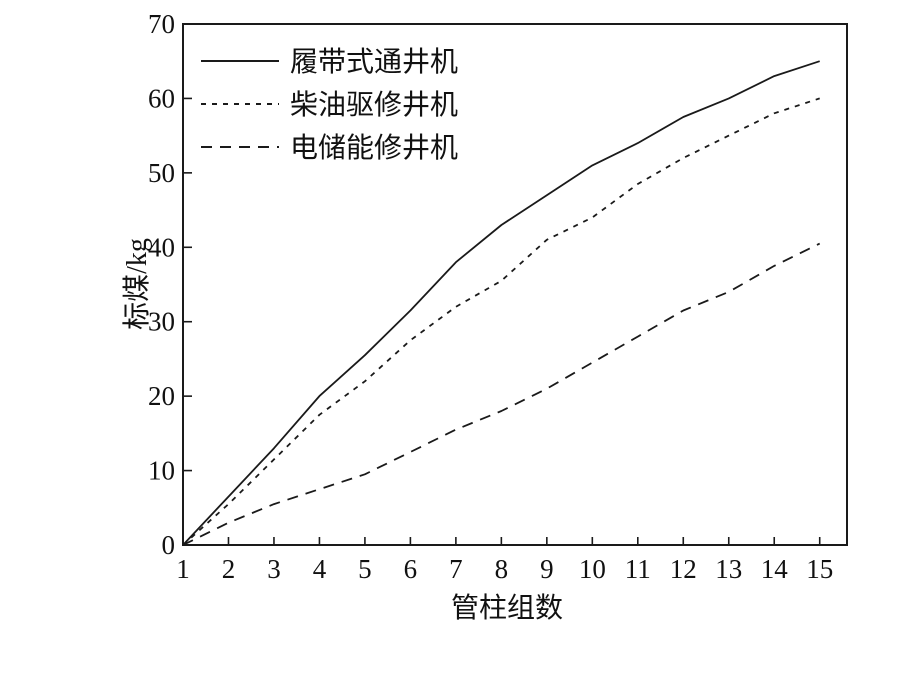  I want to click on legend-label-2: 柴油驱修井机, so click(374, 105).